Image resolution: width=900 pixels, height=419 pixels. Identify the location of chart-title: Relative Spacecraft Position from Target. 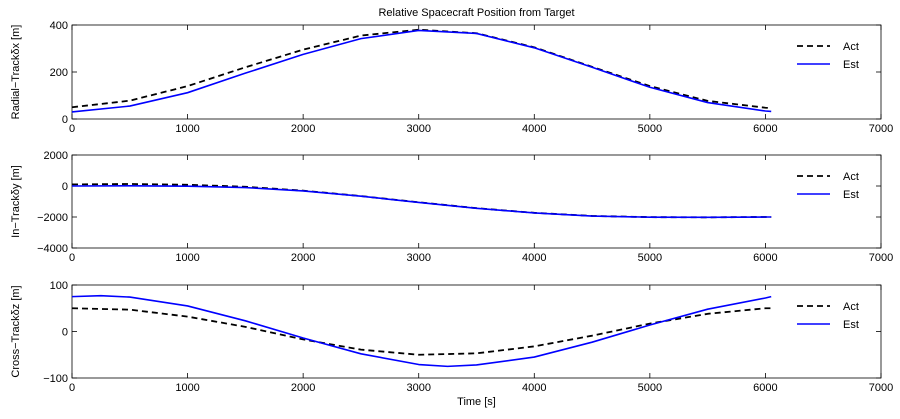
(476, 13).